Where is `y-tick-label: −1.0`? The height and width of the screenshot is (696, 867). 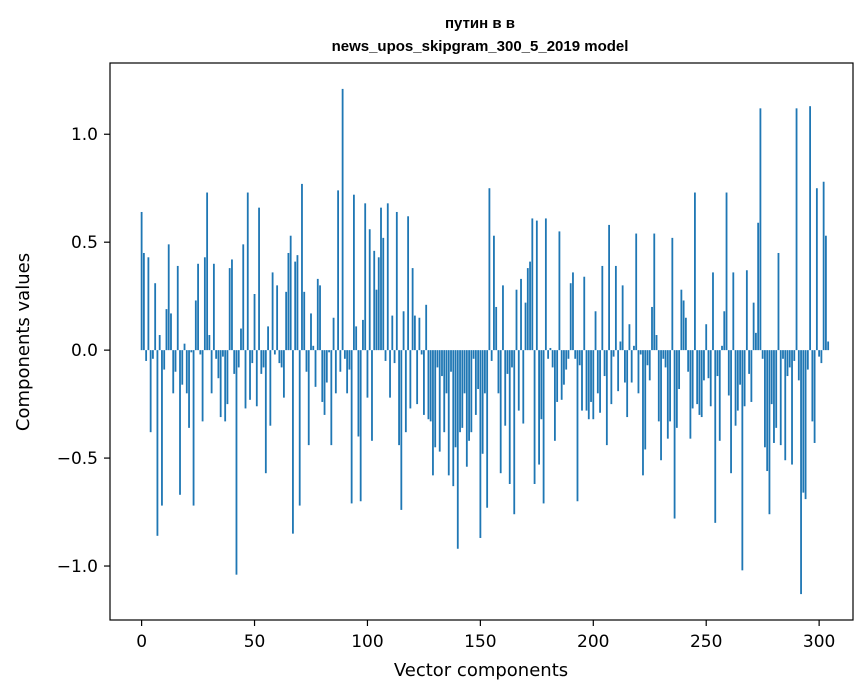 y-tick-label: −1.0 is located at coordinates (77, 567).